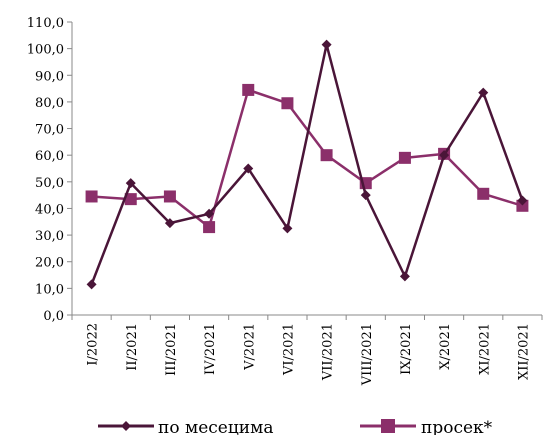 The height and width of the screenshot is (435, 545). Describe the element at coordinates (53, 316) in the screenshot. I see `y-tick-label: 0,0` at that location.